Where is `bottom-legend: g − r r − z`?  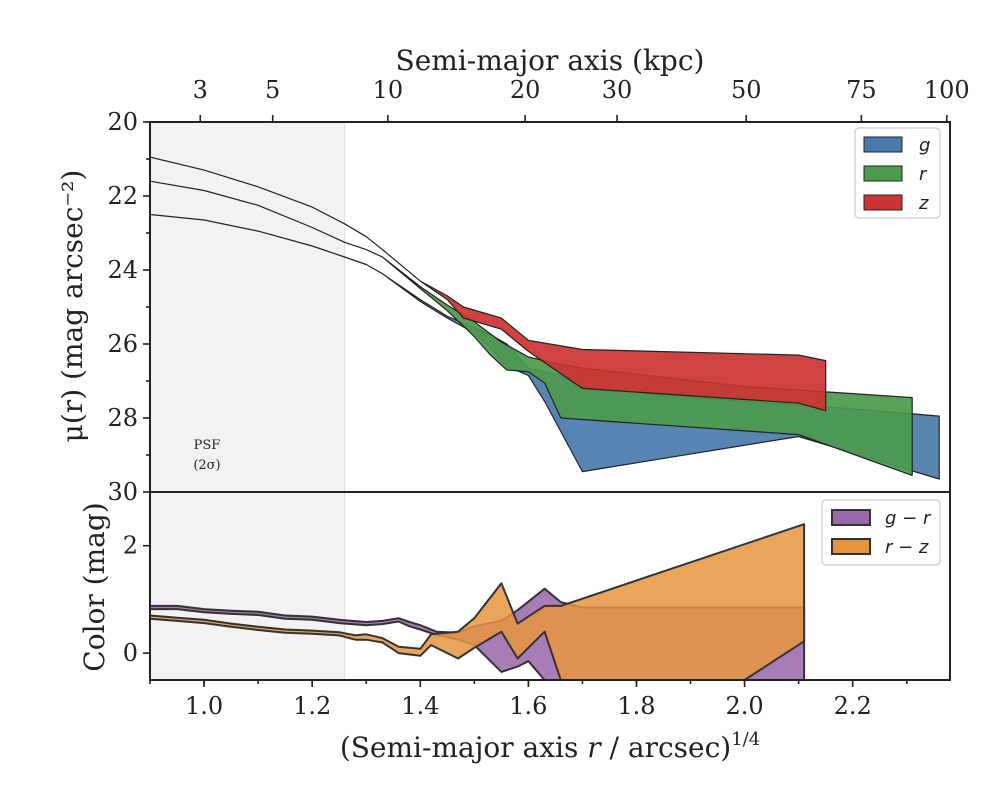
bottom-legend: g − r r − z is located at coordinates (881, 532).